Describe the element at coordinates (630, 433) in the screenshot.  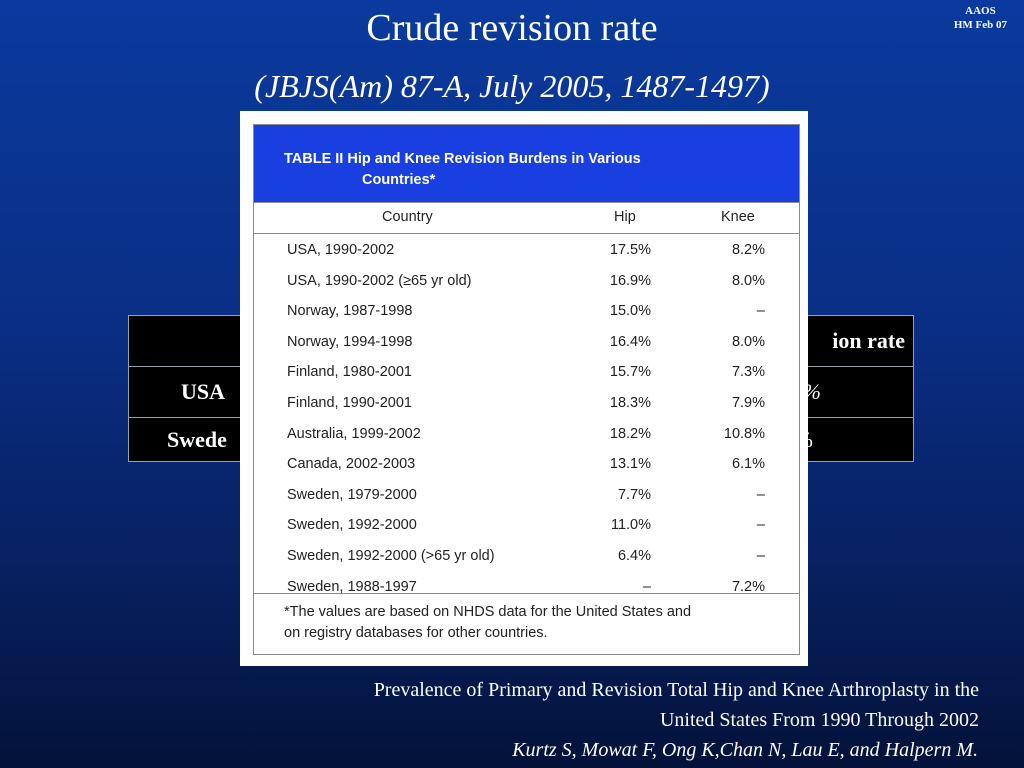
I see `hip-cell: 18.2%` at that location.